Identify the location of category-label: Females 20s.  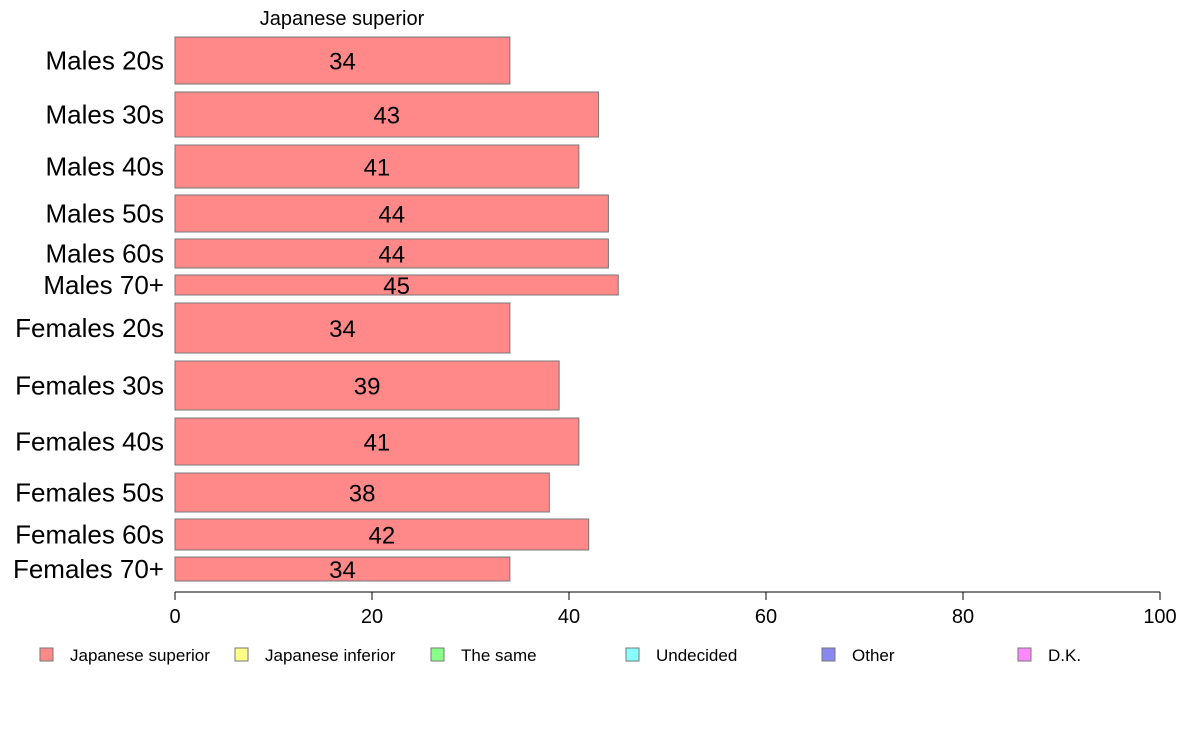
(89, 328).